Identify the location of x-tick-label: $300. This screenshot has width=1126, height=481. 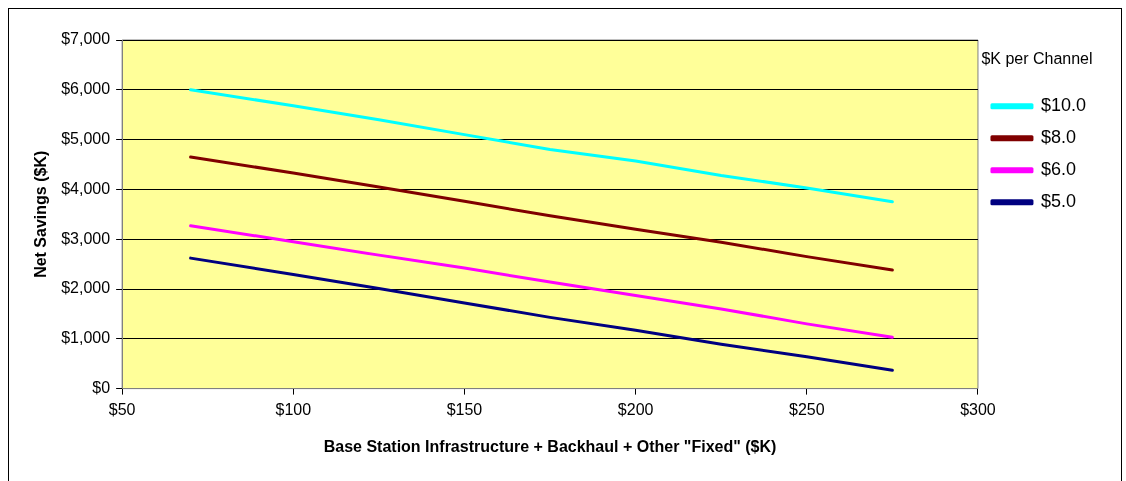
(978, 409).